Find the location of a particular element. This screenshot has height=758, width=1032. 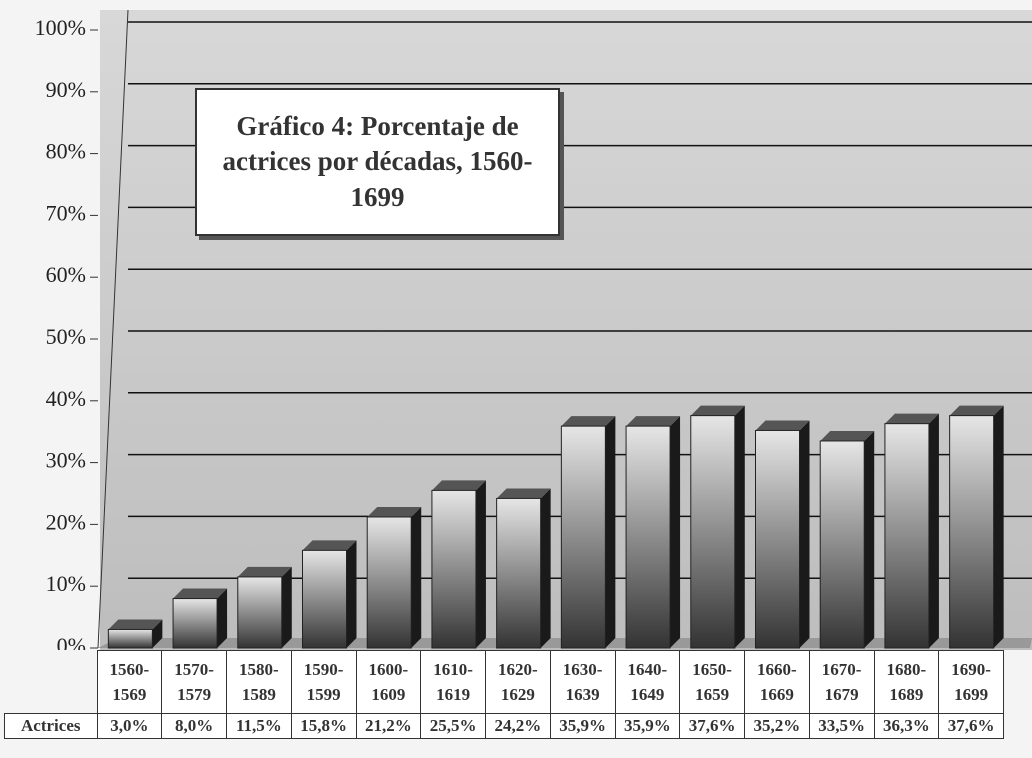

value-label: 24,2% is located at coordinates (518, 726).